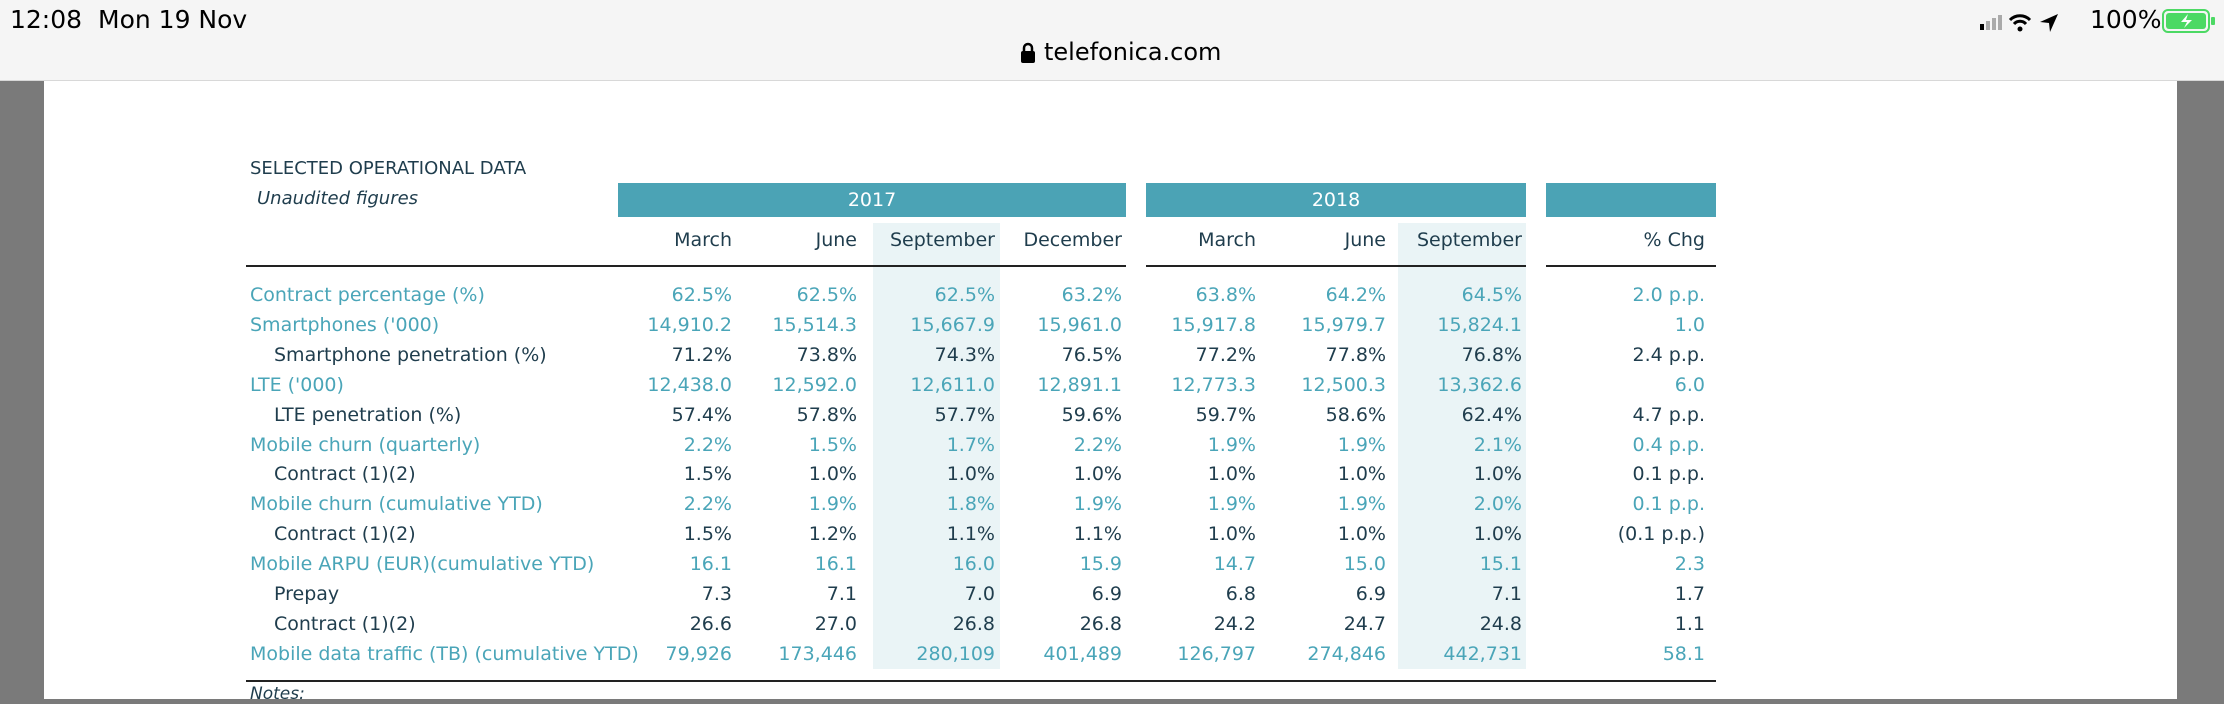 The image size is (2224, 704). I want to click on cell-value: 24.7, so click(1364, 623).